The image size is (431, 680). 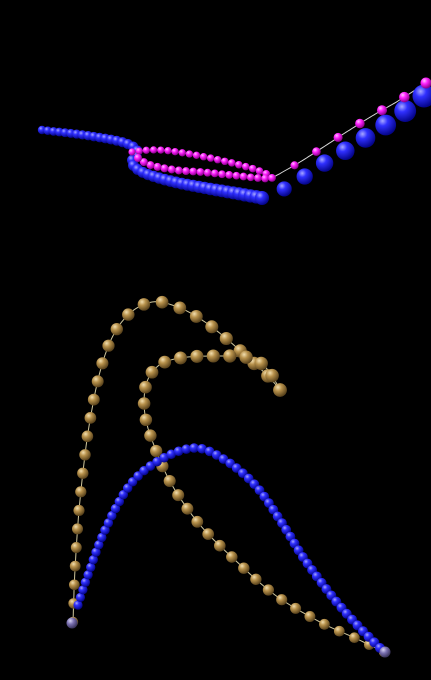 I want to click on blue-chain-top-right, so click(x=343, y=144).